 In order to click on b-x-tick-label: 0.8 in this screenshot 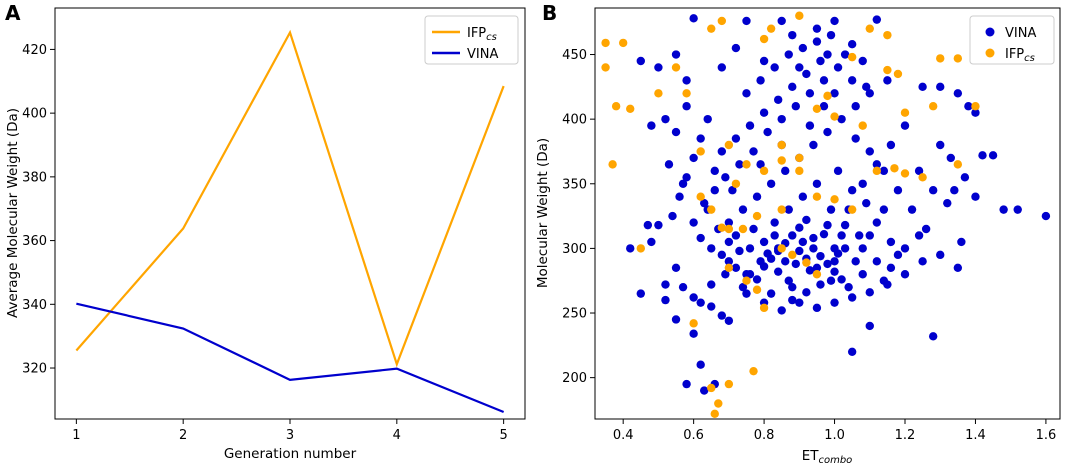, I will do `click(764, 435)`.